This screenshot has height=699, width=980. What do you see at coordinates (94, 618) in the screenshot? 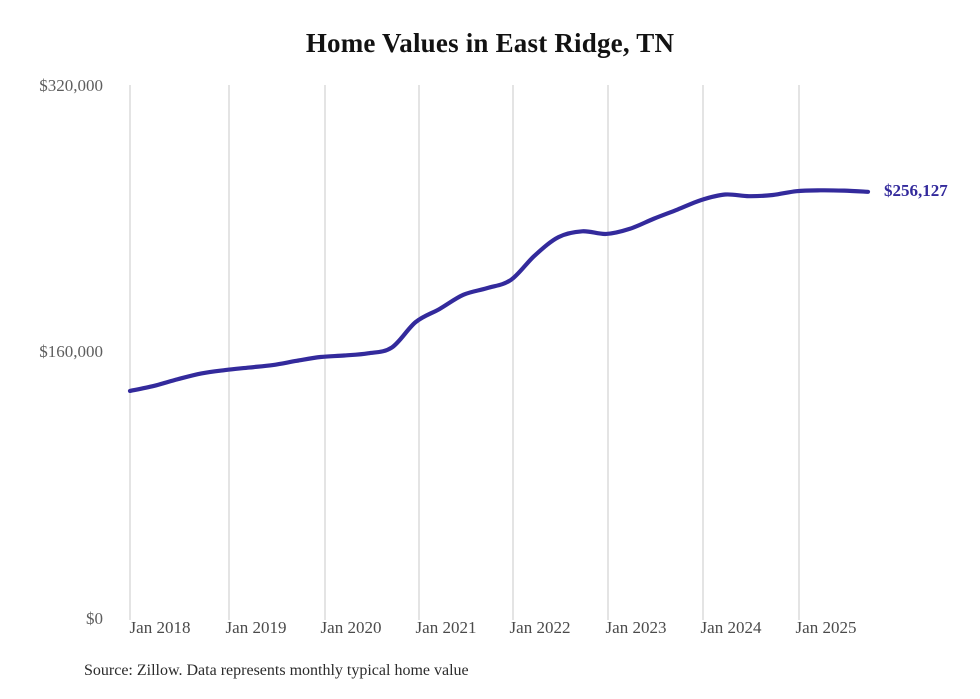
I see `ytick-label-bottom: $0` at bounding box center [94, 618].